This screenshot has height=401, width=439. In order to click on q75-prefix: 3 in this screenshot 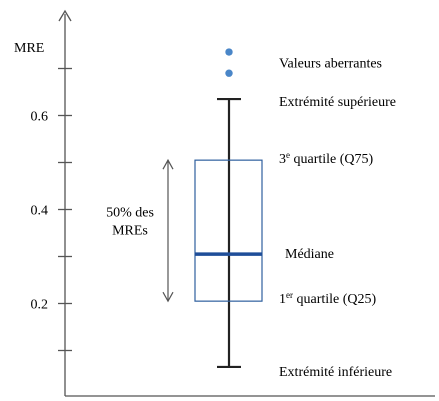, I will do `click(282, 159)`.